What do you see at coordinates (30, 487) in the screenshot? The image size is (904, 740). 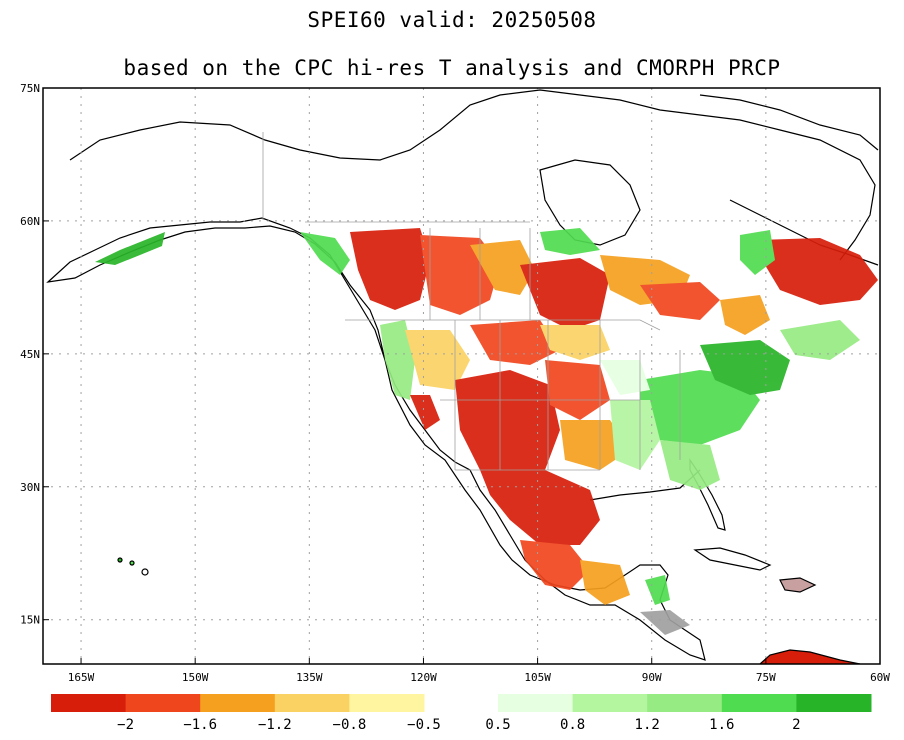 I see `lat-tick-label: 30N` at bounding box center [30, 487].